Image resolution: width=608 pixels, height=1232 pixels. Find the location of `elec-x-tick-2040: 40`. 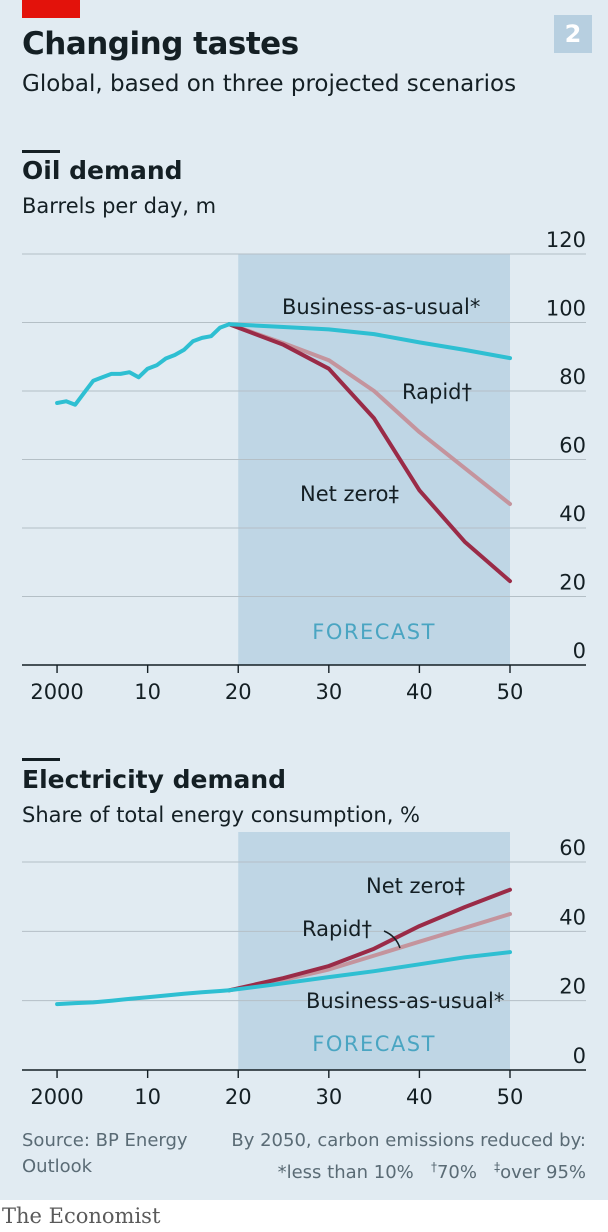

elec-x-tick-2040: 40 is located at coordinates (419, 1097).